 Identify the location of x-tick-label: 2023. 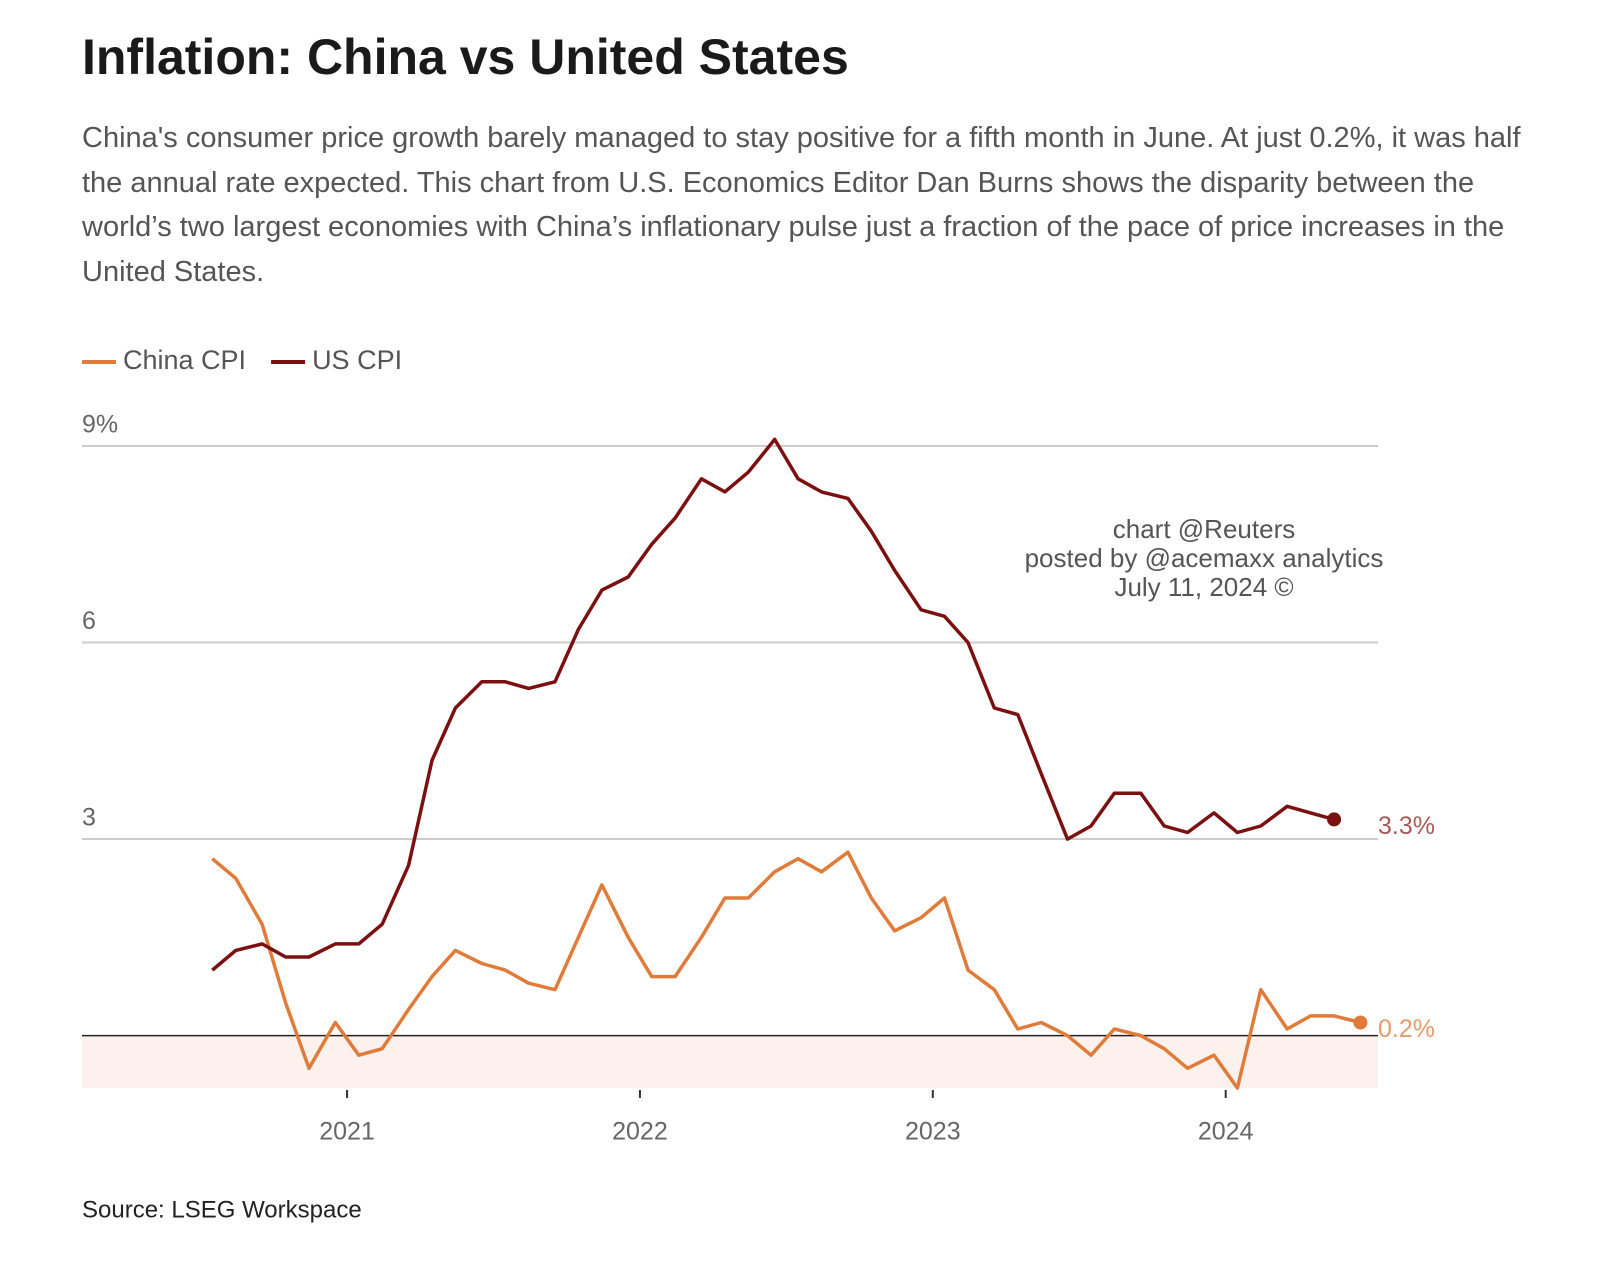
(933, 1132).